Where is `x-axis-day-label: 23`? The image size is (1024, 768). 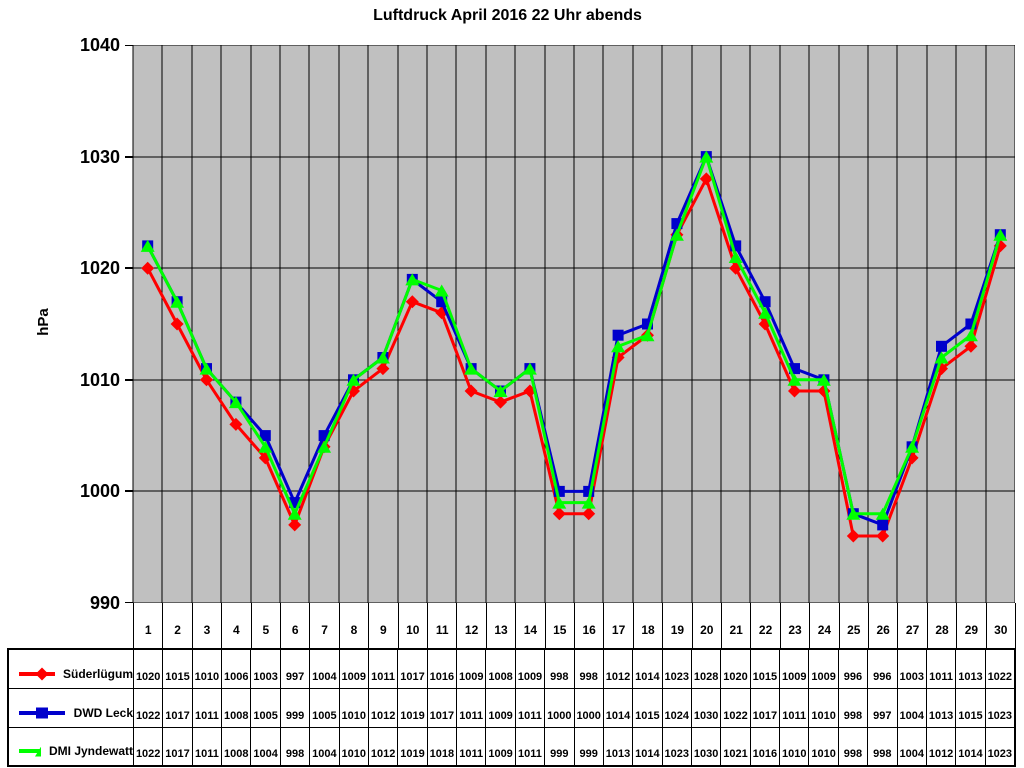
x-axis-day-label: 23 is located at coordinates (796, 625).